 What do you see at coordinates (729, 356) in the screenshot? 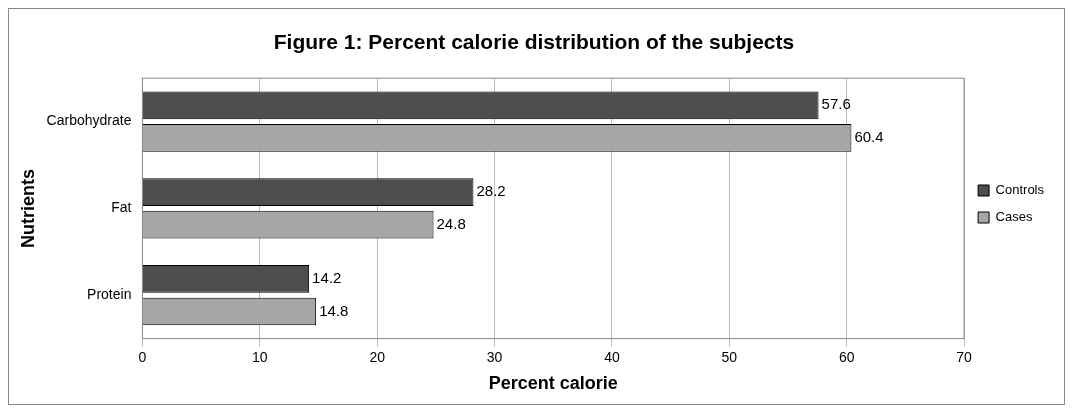
I see `x-tick-label: 50` at bounding box center [729, 356].